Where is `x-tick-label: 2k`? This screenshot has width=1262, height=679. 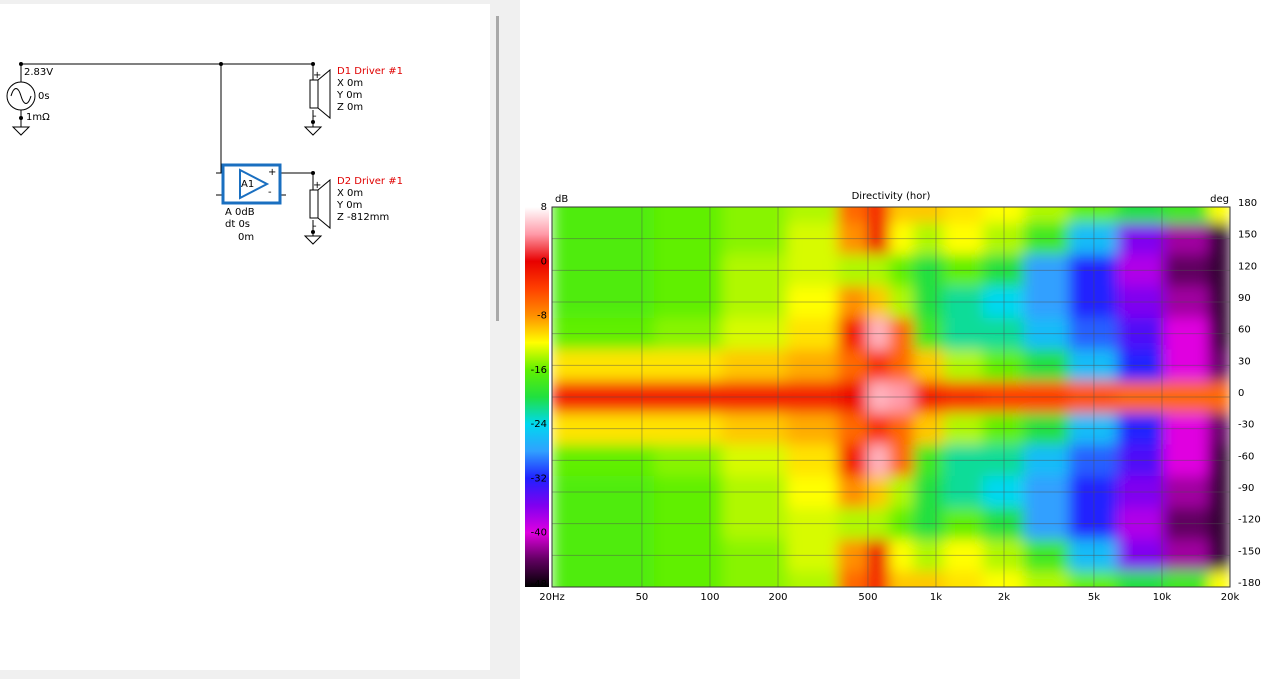 x-tick-label: 2k is located at coordinates (1004, 597).